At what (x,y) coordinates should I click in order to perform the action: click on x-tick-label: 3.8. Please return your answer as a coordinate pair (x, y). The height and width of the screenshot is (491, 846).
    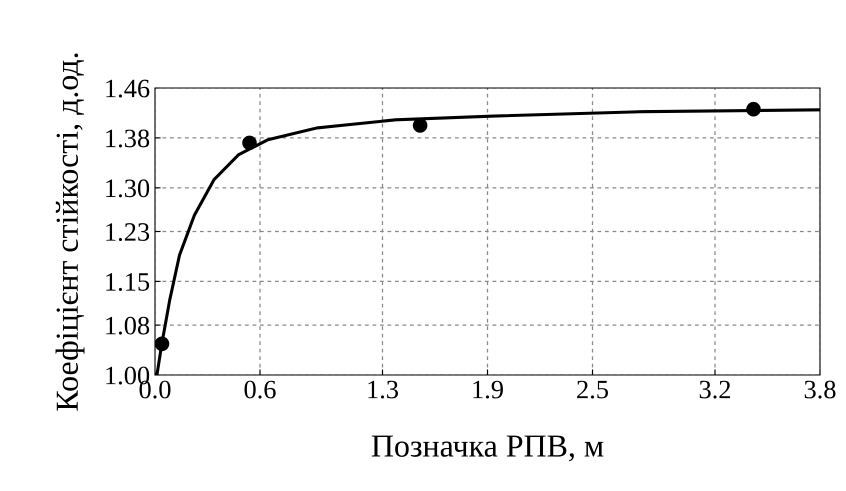
    Looking at the image, I should click on (820, 389).